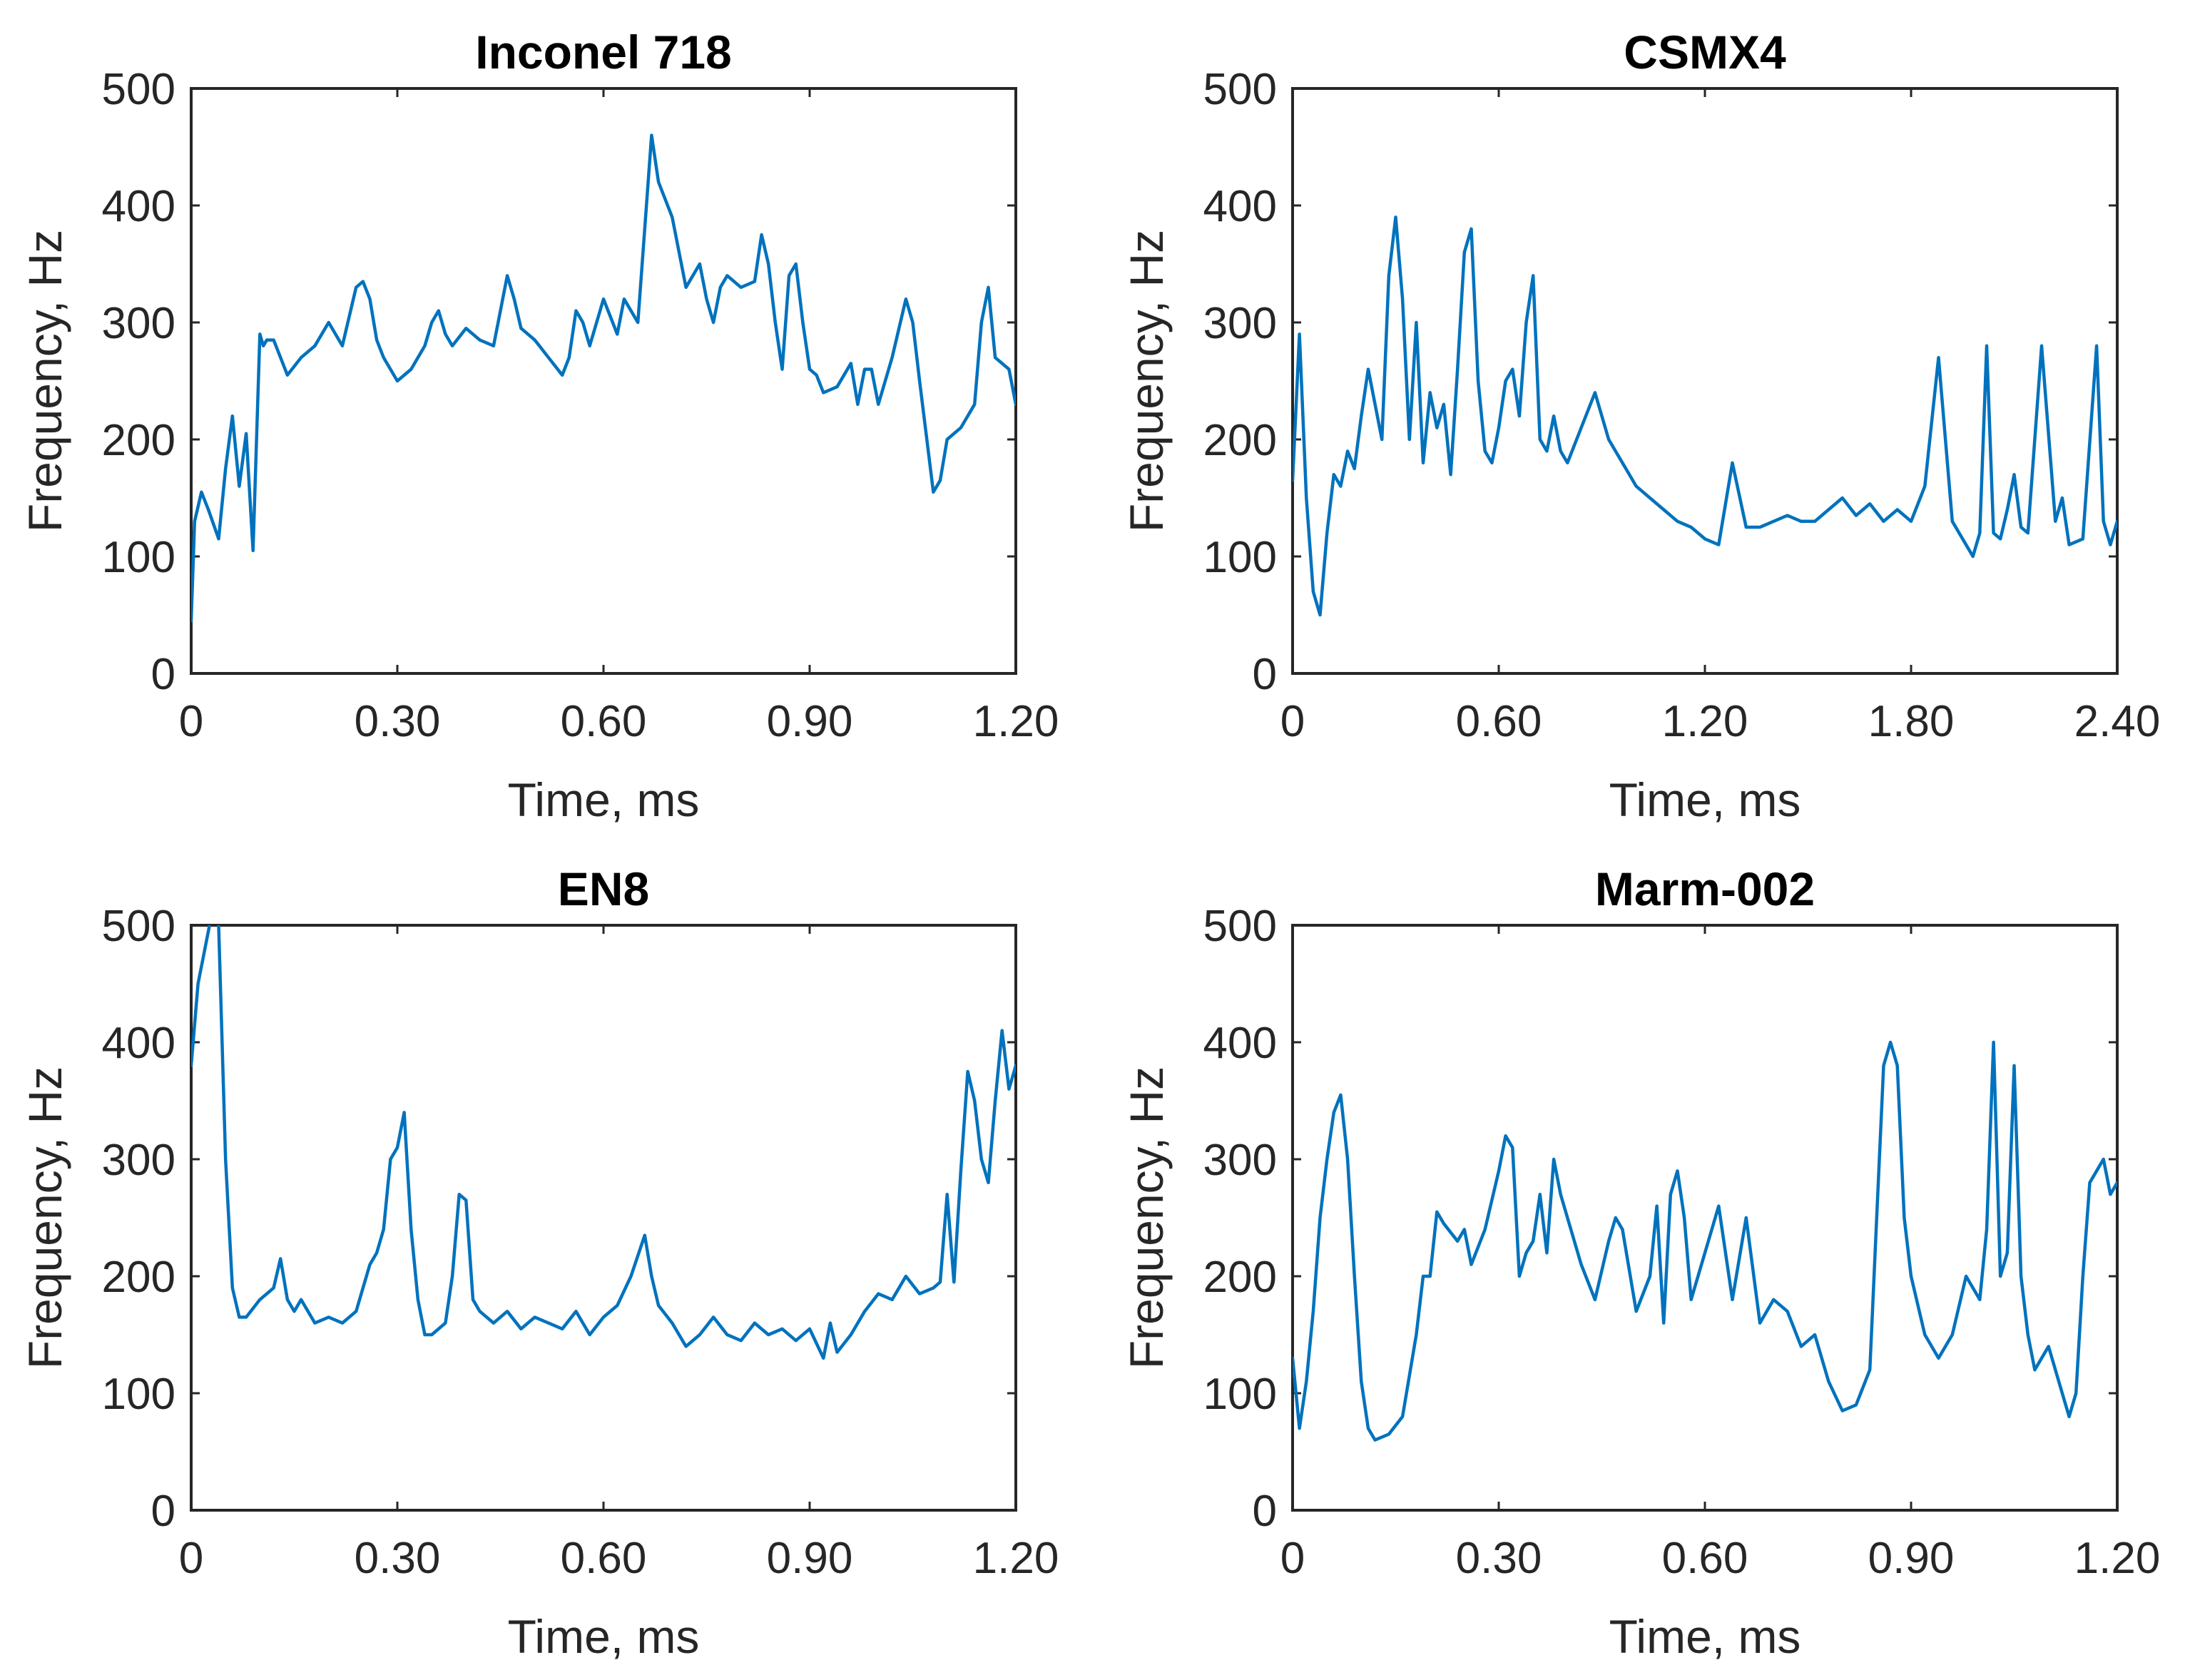 This screenshot has height=1680, width=2185. Describe the element at coordinates (1911, 721) in the screenshot. I see `x-tick-label: 1.80` at that location.